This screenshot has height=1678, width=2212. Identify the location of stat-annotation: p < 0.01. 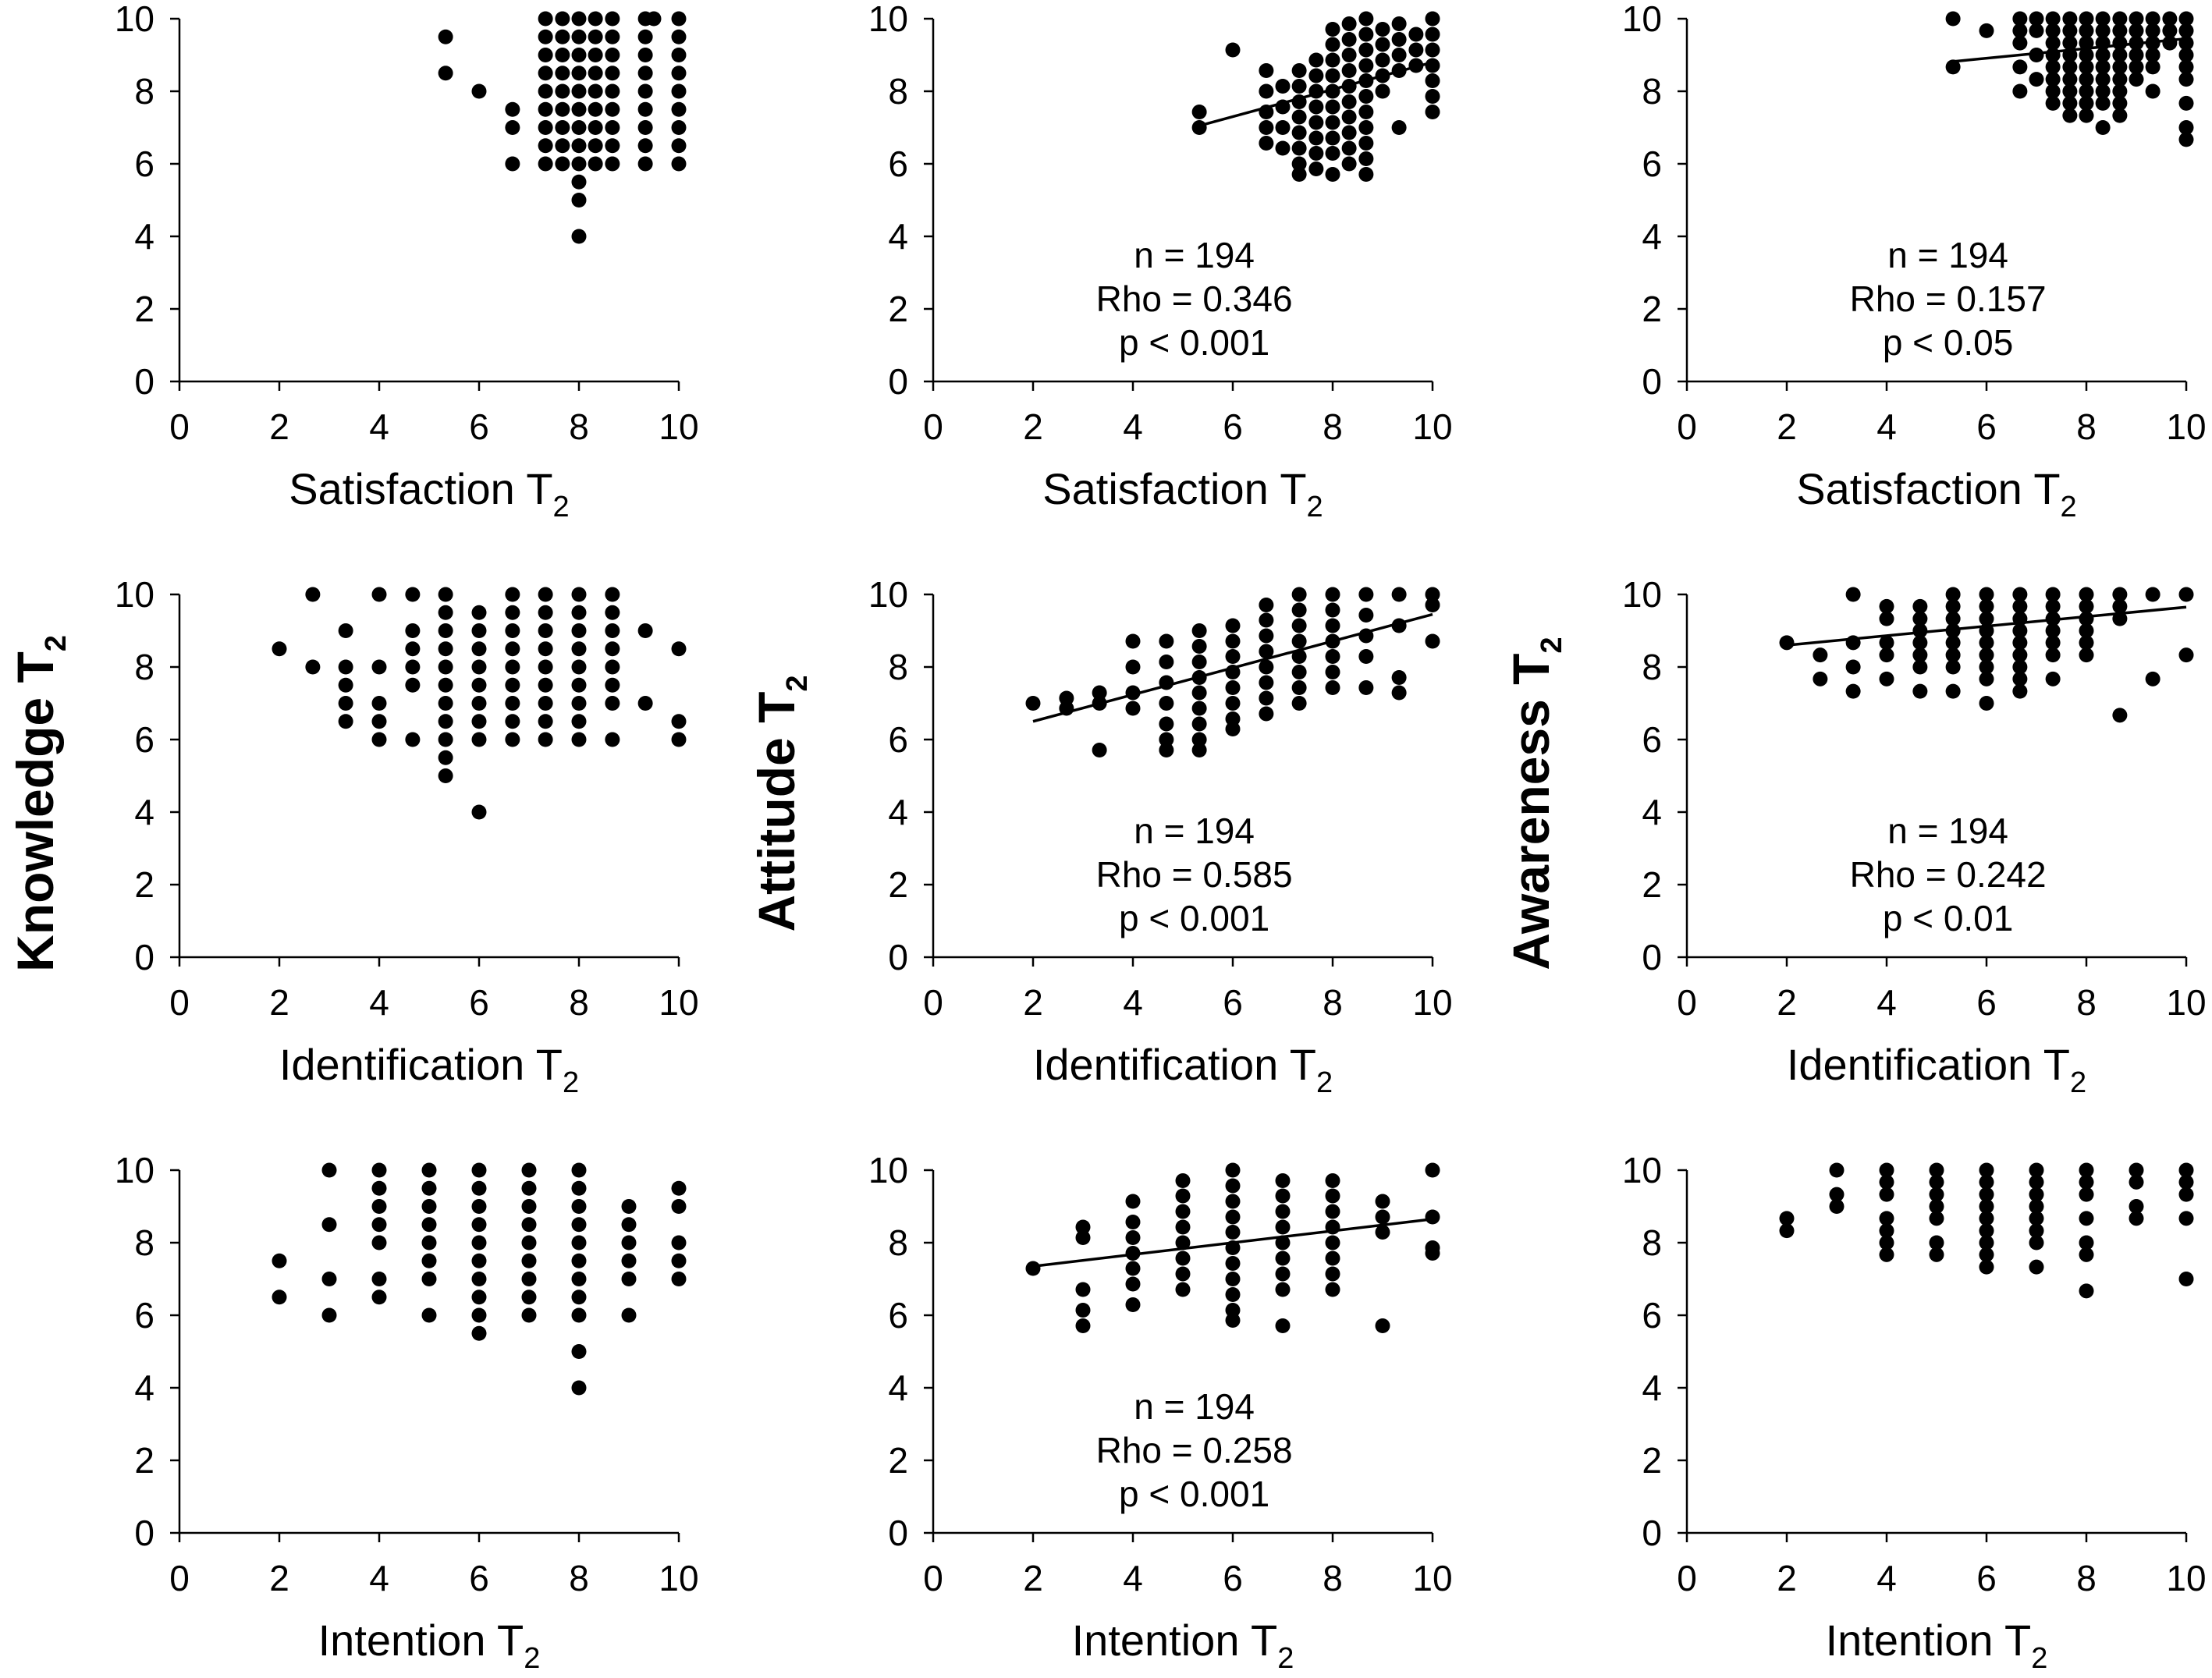
(1948, 918).